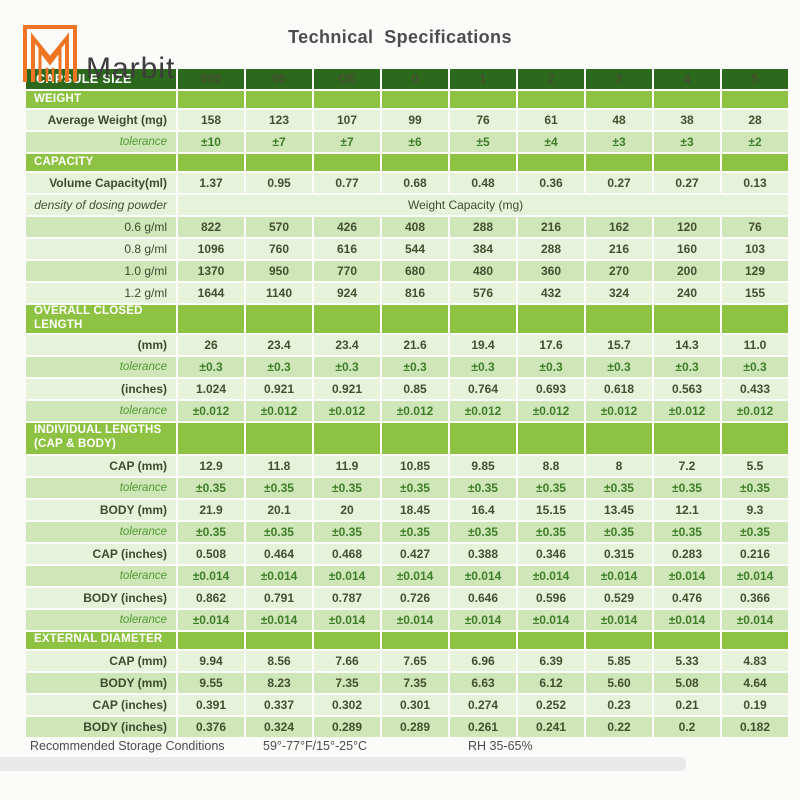  Describe the element at coordinates (407, 227) in the screenshot. I see `spec-row: 0.6 g/ml 822 570 426 408 288 216 162 120 76` at that location.